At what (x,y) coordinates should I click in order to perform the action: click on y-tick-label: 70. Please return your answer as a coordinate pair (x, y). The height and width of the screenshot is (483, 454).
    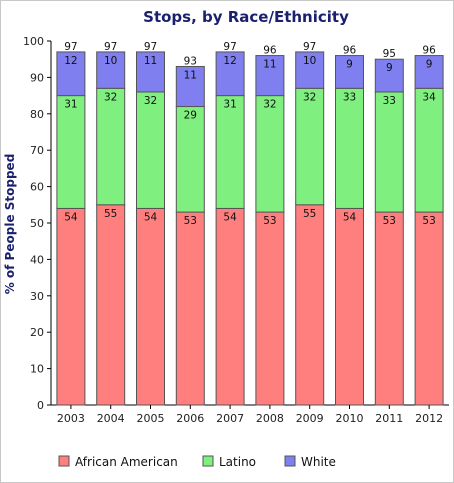
    Looking at the image, I should click on (37, 150).